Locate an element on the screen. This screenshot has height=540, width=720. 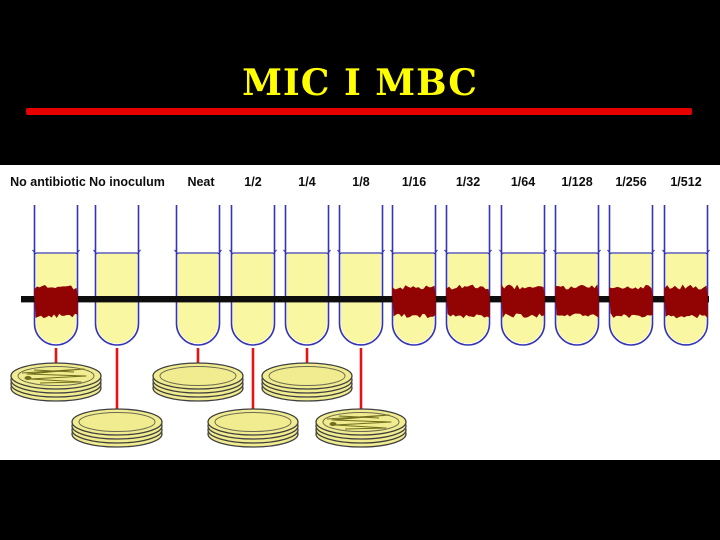
tube-label-1-8: 1/8 is located at coordinates (360, 182).